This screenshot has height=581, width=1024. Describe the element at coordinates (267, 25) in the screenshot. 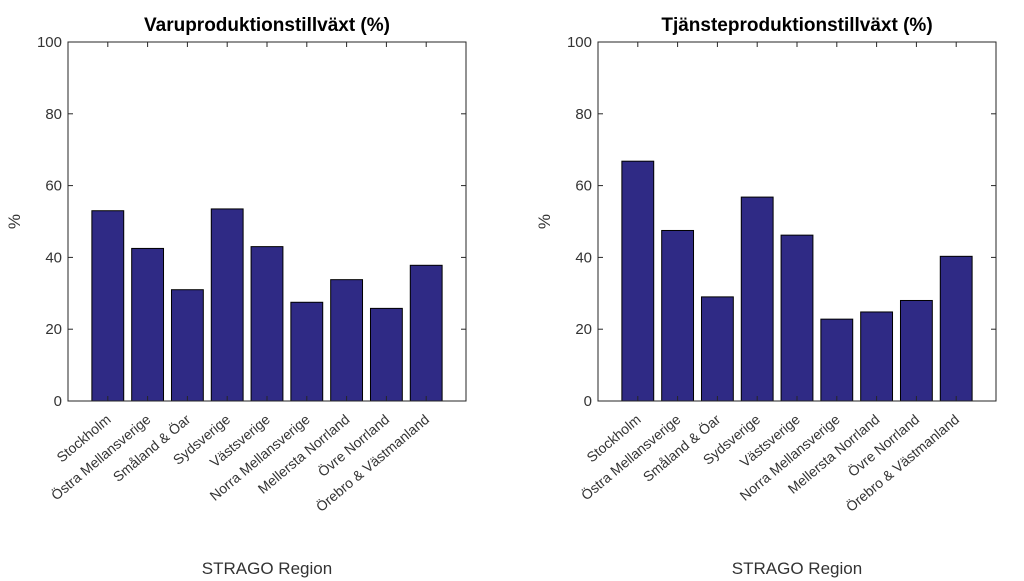

I see `chart-title: Varuproduktionstillväxt (%)` at that location.